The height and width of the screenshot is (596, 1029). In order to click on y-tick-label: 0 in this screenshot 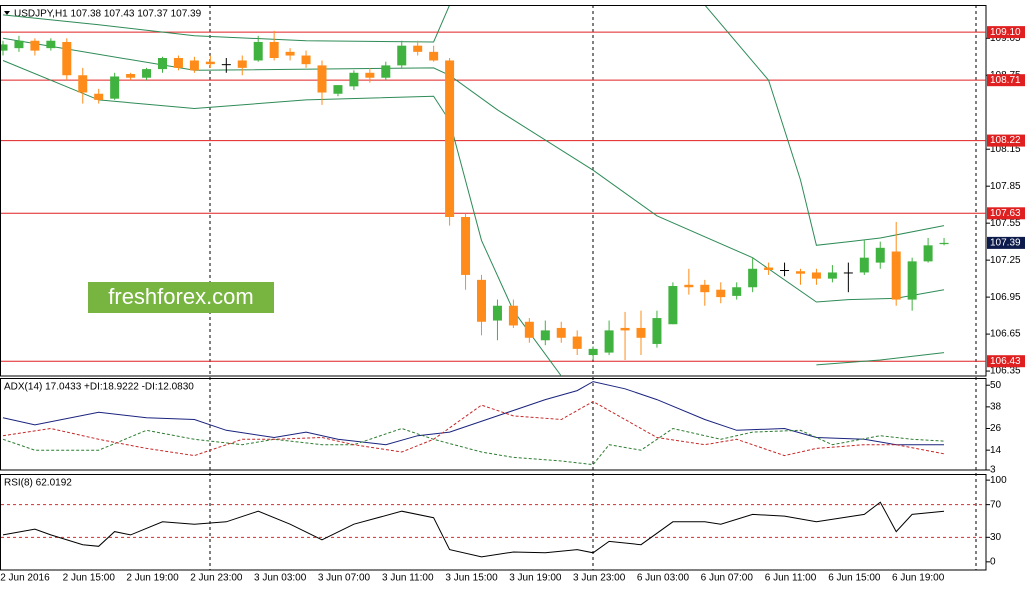, I will do `click(993, 561)`.